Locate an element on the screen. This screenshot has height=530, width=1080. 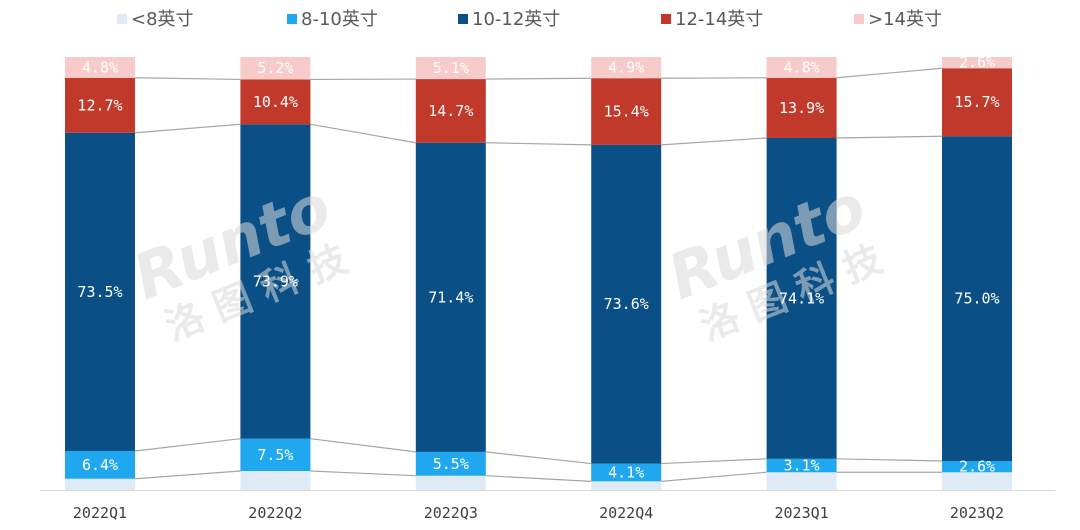
bar-10-12in-2022Q4 is located at coordinates (626, 304).